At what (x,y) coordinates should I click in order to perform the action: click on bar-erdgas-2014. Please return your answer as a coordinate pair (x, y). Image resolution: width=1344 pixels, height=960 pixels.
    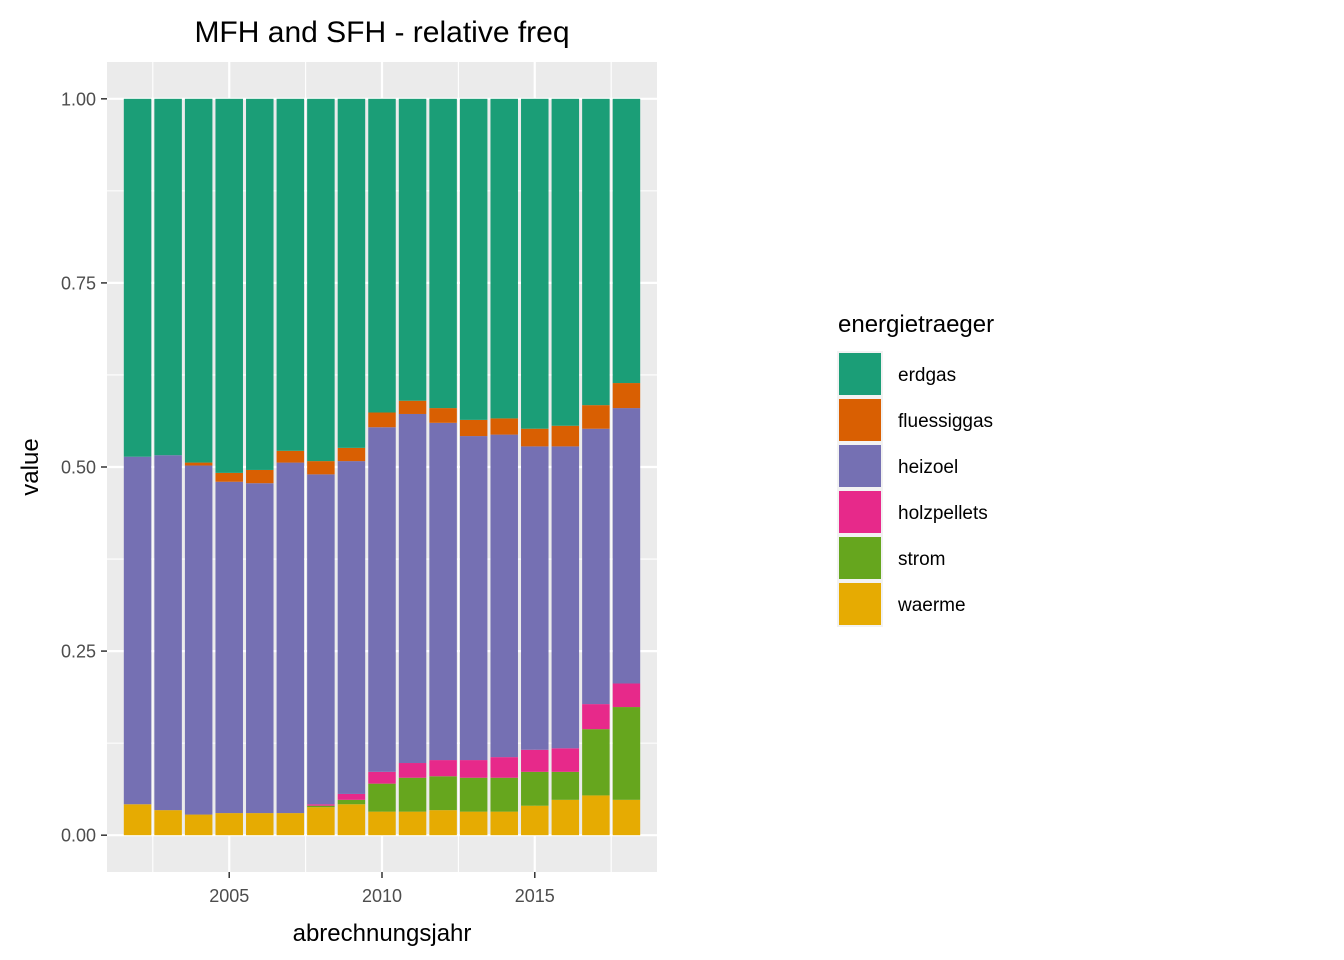
    Looking at the image, I should click on (504, 258).